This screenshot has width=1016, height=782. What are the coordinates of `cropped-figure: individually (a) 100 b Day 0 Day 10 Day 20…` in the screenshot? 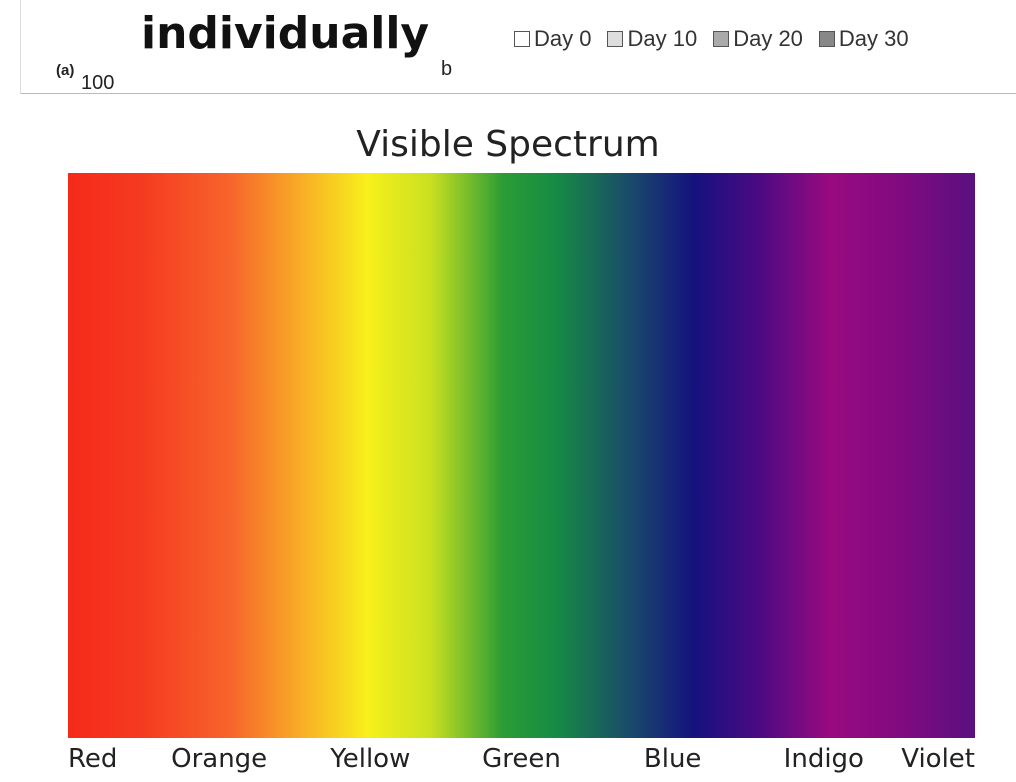 It's located at (518, 47).